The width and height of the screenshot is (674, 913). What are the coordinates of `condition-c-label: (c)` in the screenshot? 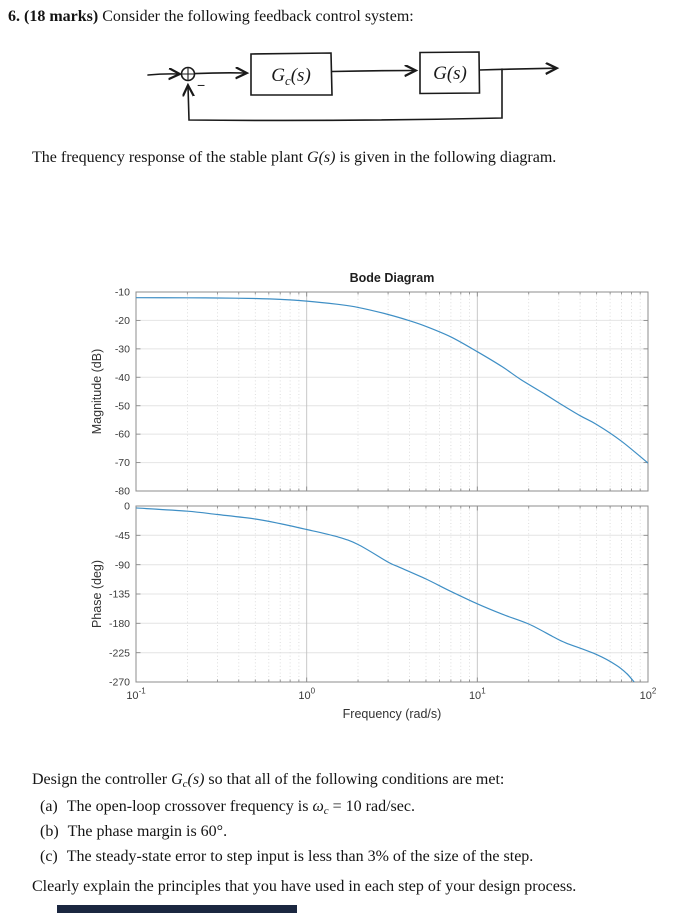 It's located at (49, 856).